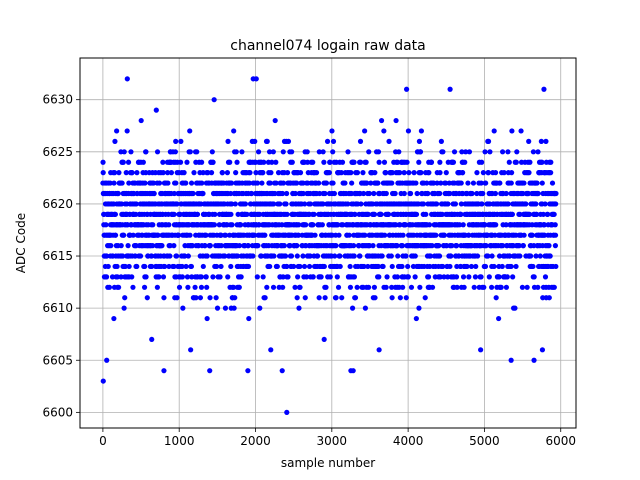 Image resolution: width=640 pixels, height=480 pixels. Describe the element at coordinates (57, 412) in the screenshot. I see `y-tick-label: 6600` at that location.